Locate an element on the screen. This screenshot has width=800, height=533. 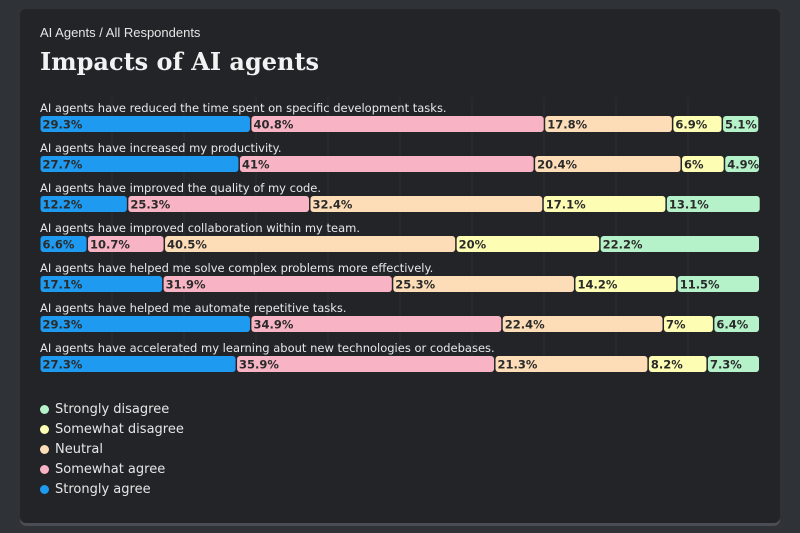
legend-label: Somewhat disagree is located at coordinates (119, 429).